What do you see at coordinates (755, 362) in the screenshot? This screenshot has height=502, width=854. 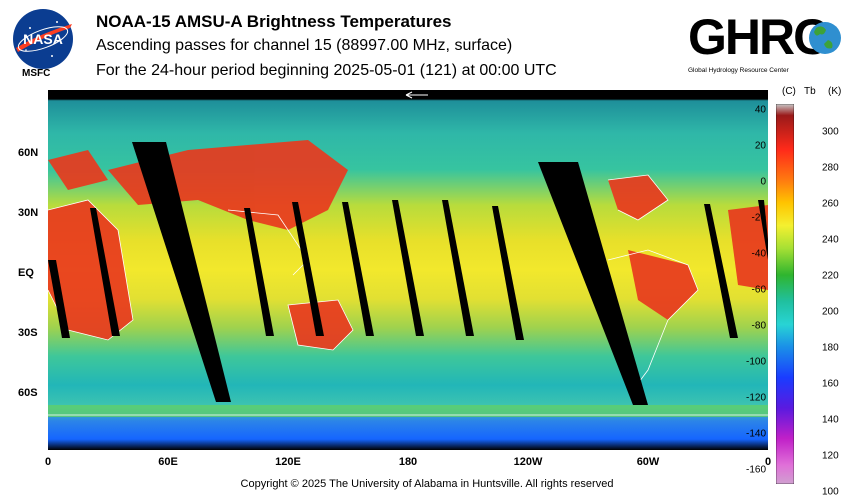 I see `colorbar-tick-celsius: -100` at bounding box center [755, 362].